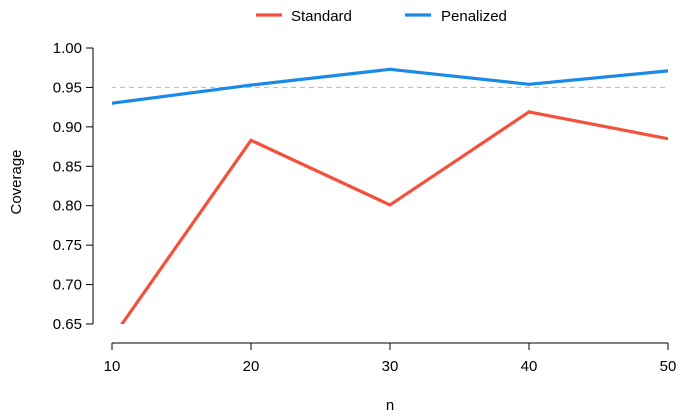  Describe the element at coordinates (390, 405) in the screenshot. I see `x-axis-title: n` at that location.